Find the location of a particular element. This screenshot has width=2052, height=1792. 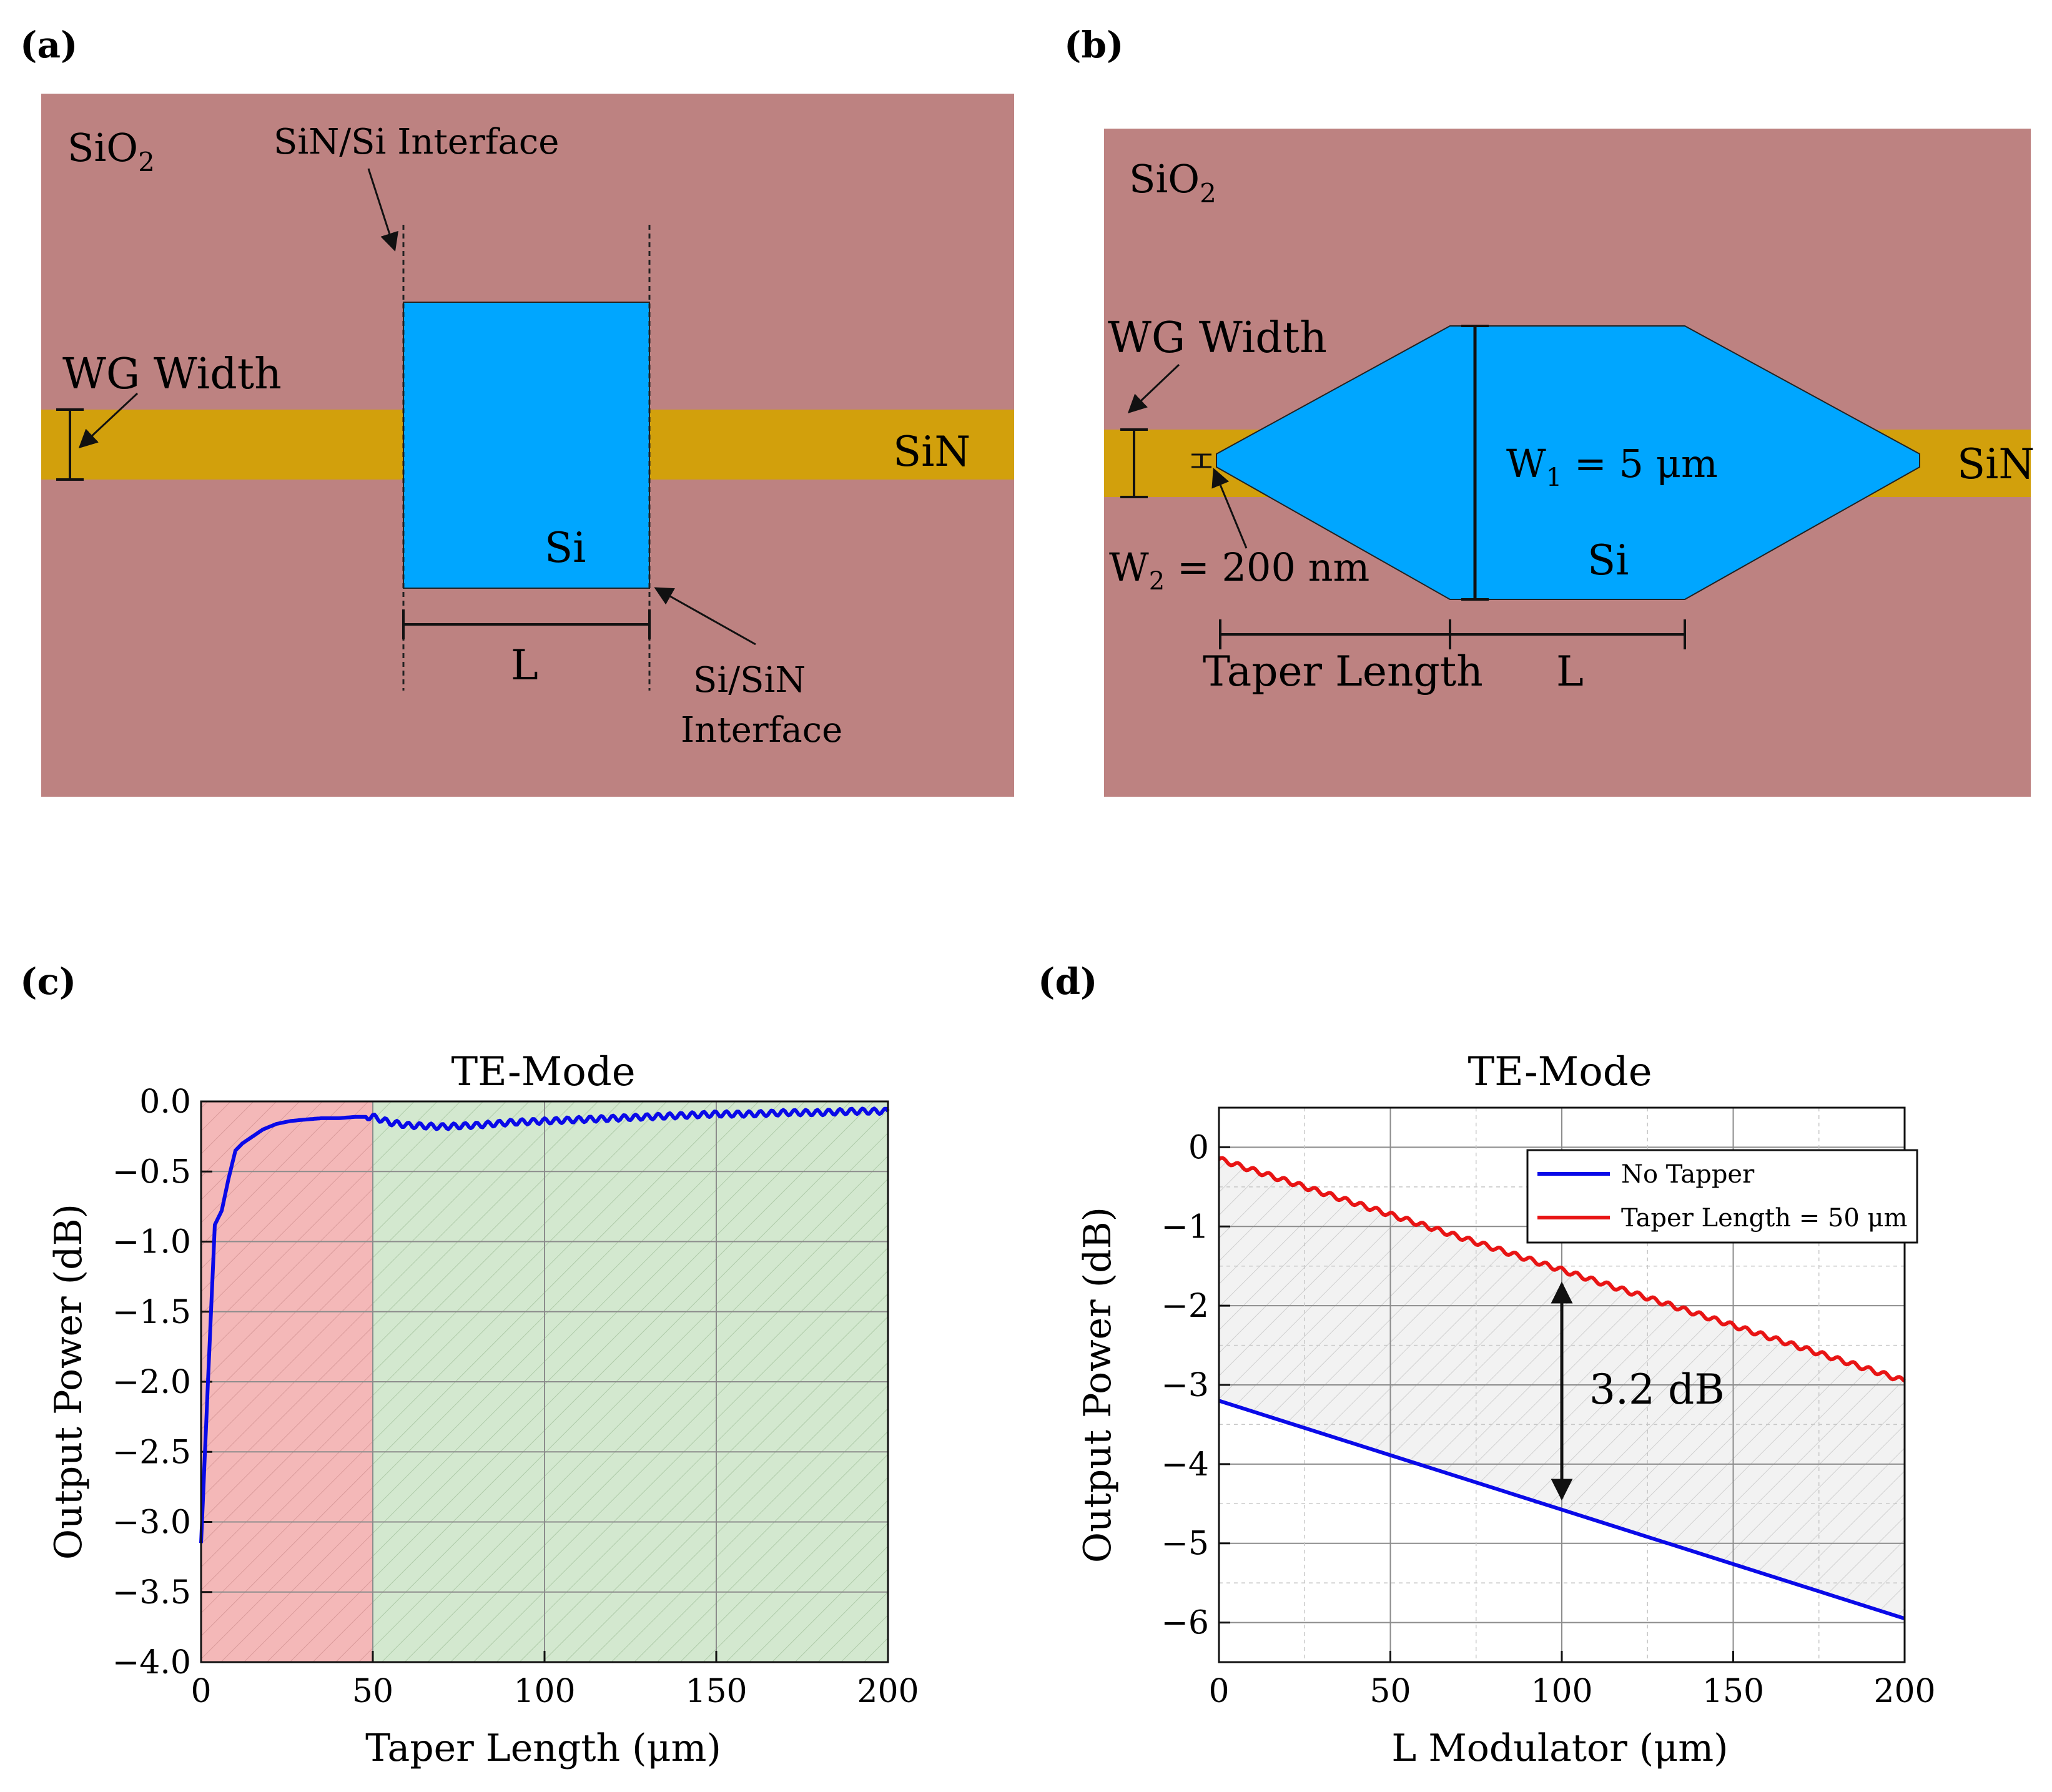

chart-c-series-1-line is located at coordinates (544, 1324).